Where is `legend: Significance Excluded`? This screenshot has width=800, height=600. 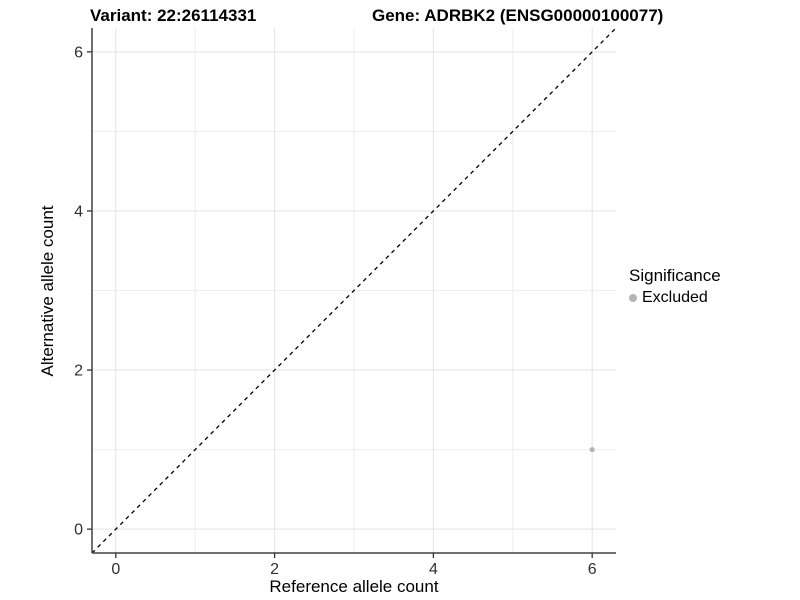
legend: Significance Excluded is located at coordinates (675, 286).